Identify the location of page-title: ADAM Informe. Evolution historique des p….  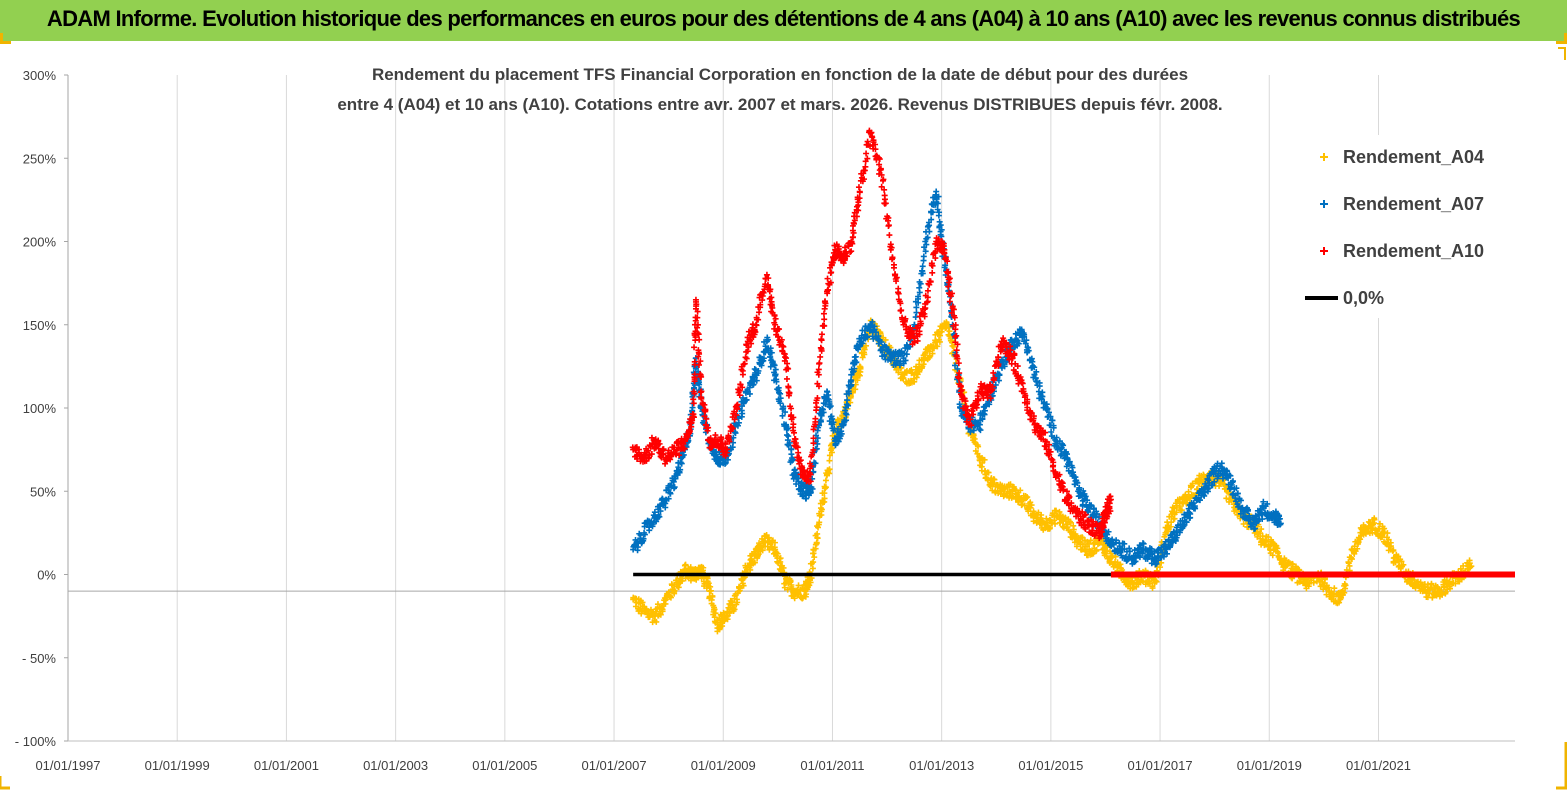
(783, 18).